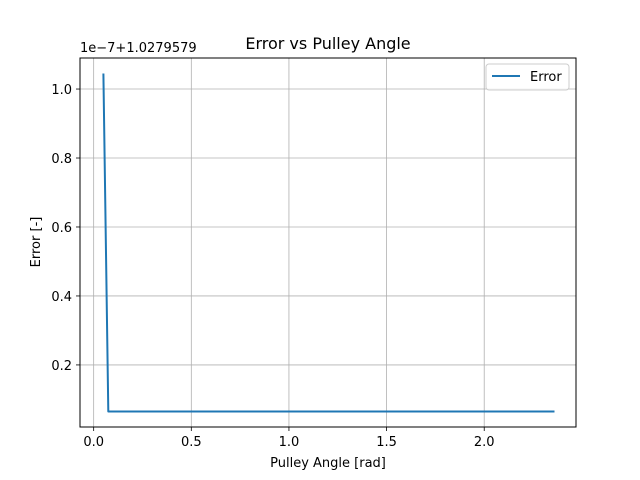  I want to click on y-tick-label: 0.4, so click(61, 297).